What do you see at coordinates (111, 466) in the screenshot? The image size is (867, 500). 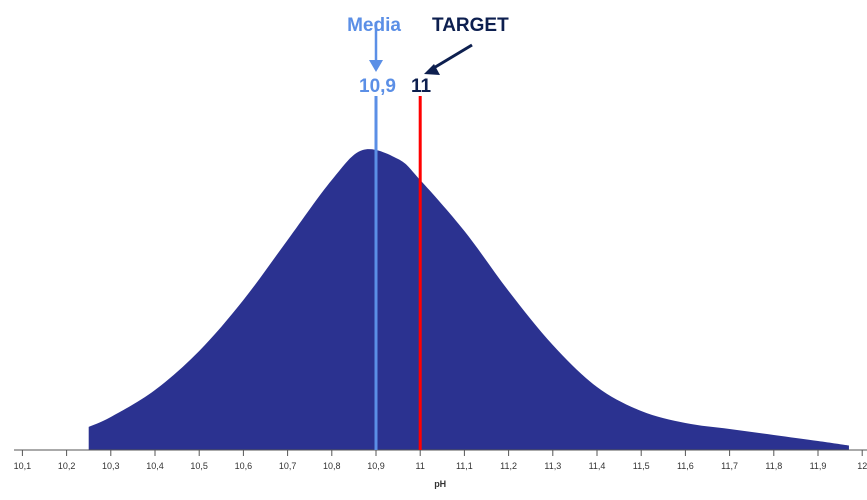 I see `x-tick-label: 10,3` at bounding box center [111, 466].